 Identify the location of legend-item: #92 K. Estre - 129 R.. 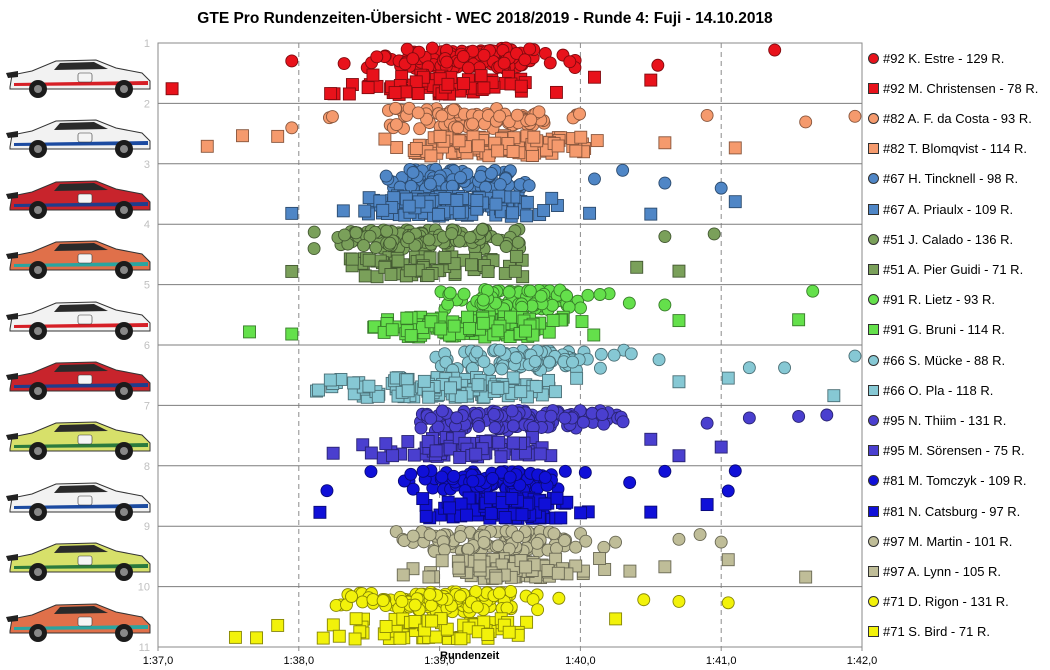
(936, 58).